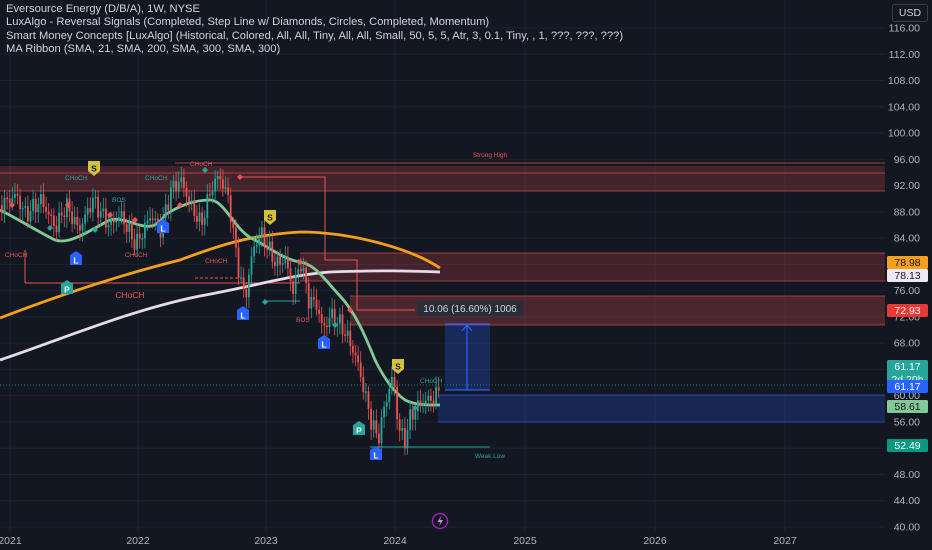 Image resolution: width=932 pixels, height=550 pixels. I want to click on time-axis-label: 2025, so click(525, 541).